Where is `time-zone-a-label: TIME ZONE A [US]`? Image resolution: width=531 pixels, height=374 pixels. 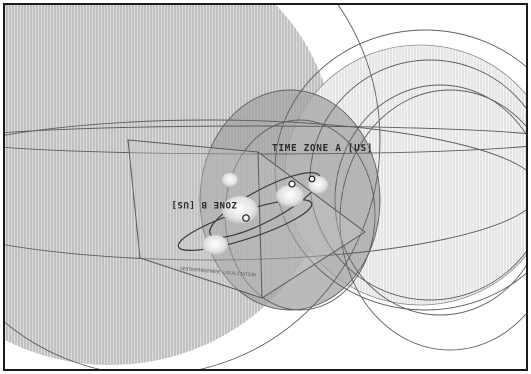 time-zone-a-label: TIME ZONE A [US] is located at coordinates (322, 148).